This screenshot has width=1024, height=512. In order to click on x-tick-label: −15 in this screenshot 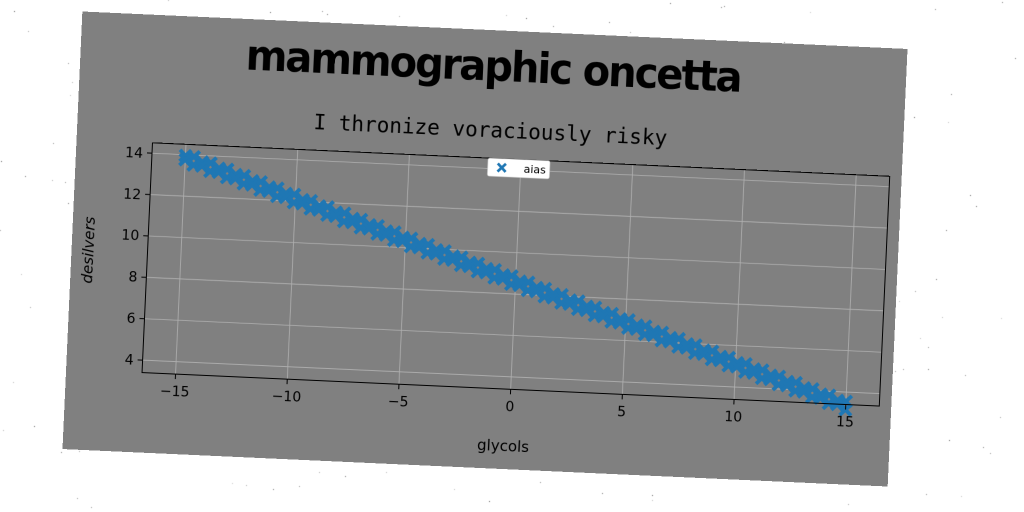, I will do `click(175, 391)`.